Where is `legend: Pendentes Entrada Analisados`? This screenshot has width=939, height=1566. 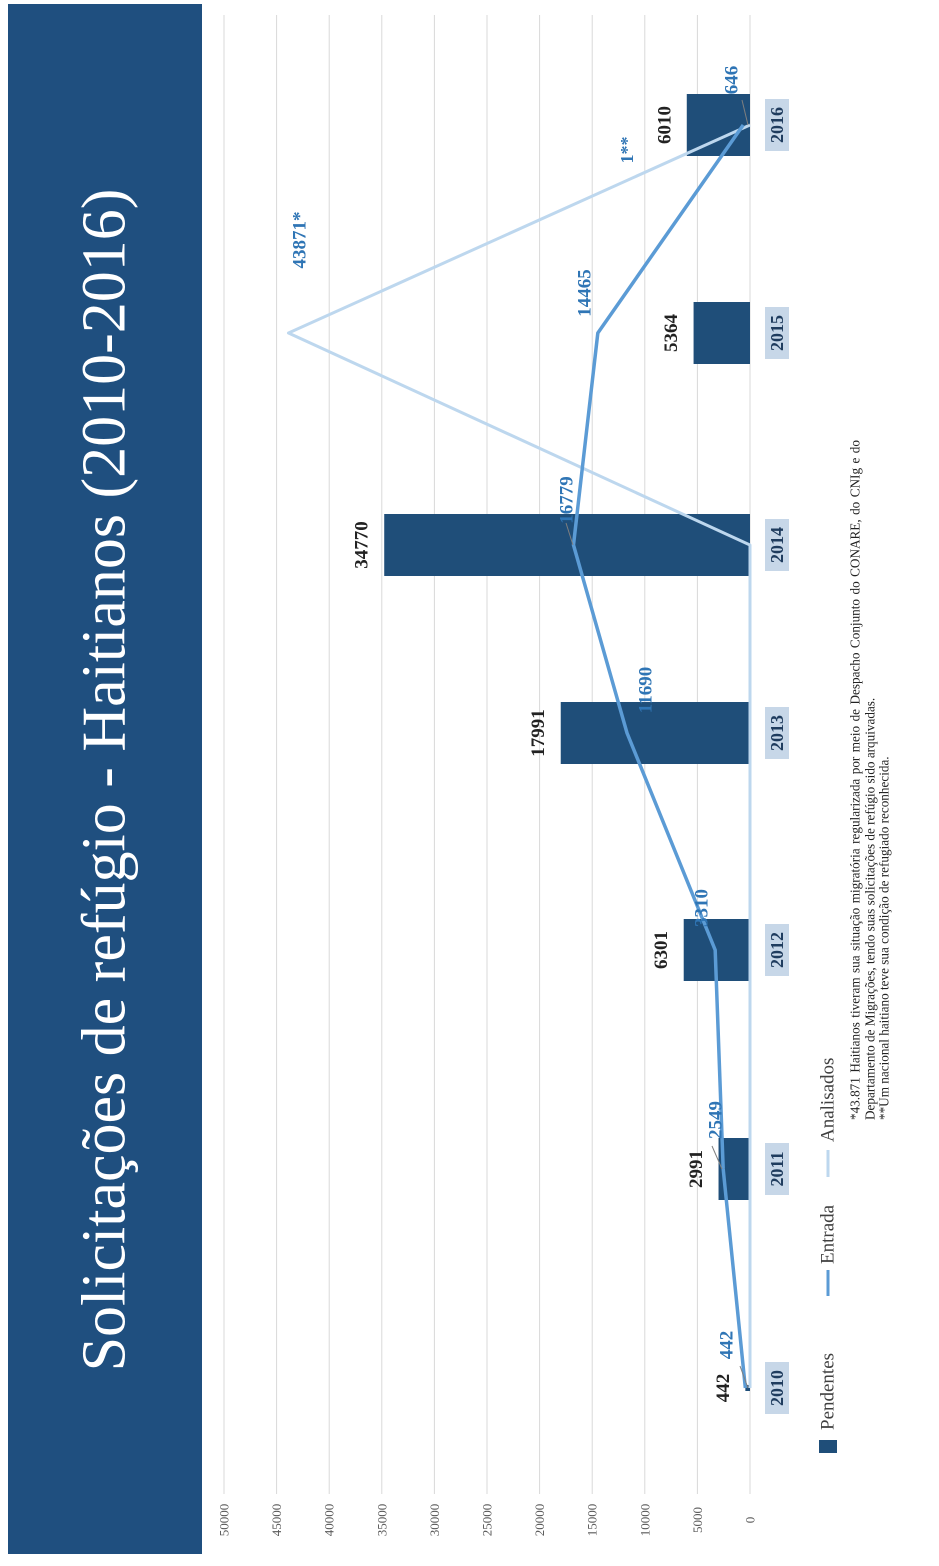 legend: Pendentes Entrada Analisados is located at coordinates (828, 1255).